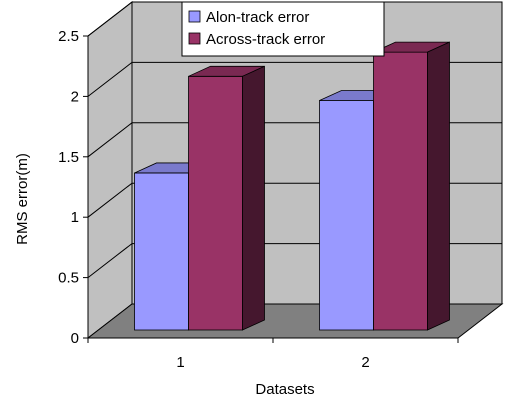 The image size is (505, 402). Describe the element at coordinates (257, 17) in the screenshot. I see `legend-label: Alon-track error` at that location.